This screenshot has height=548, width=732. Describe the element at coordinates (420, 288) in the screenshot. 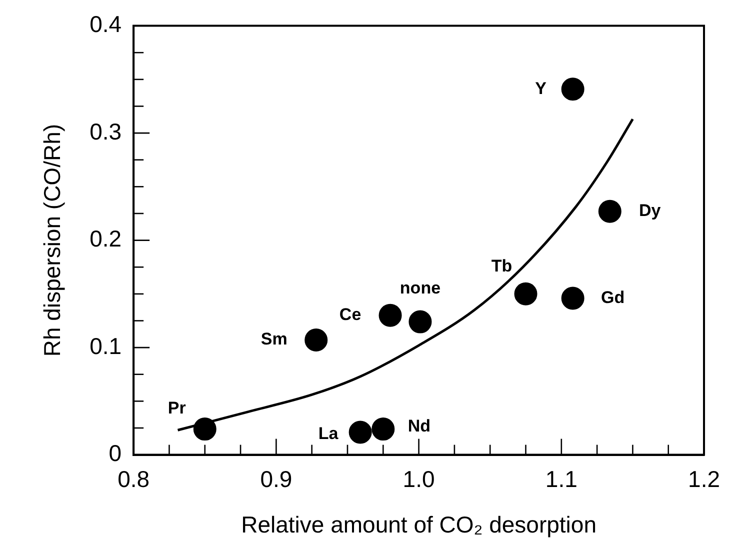

I see `data-label: none` at that location.